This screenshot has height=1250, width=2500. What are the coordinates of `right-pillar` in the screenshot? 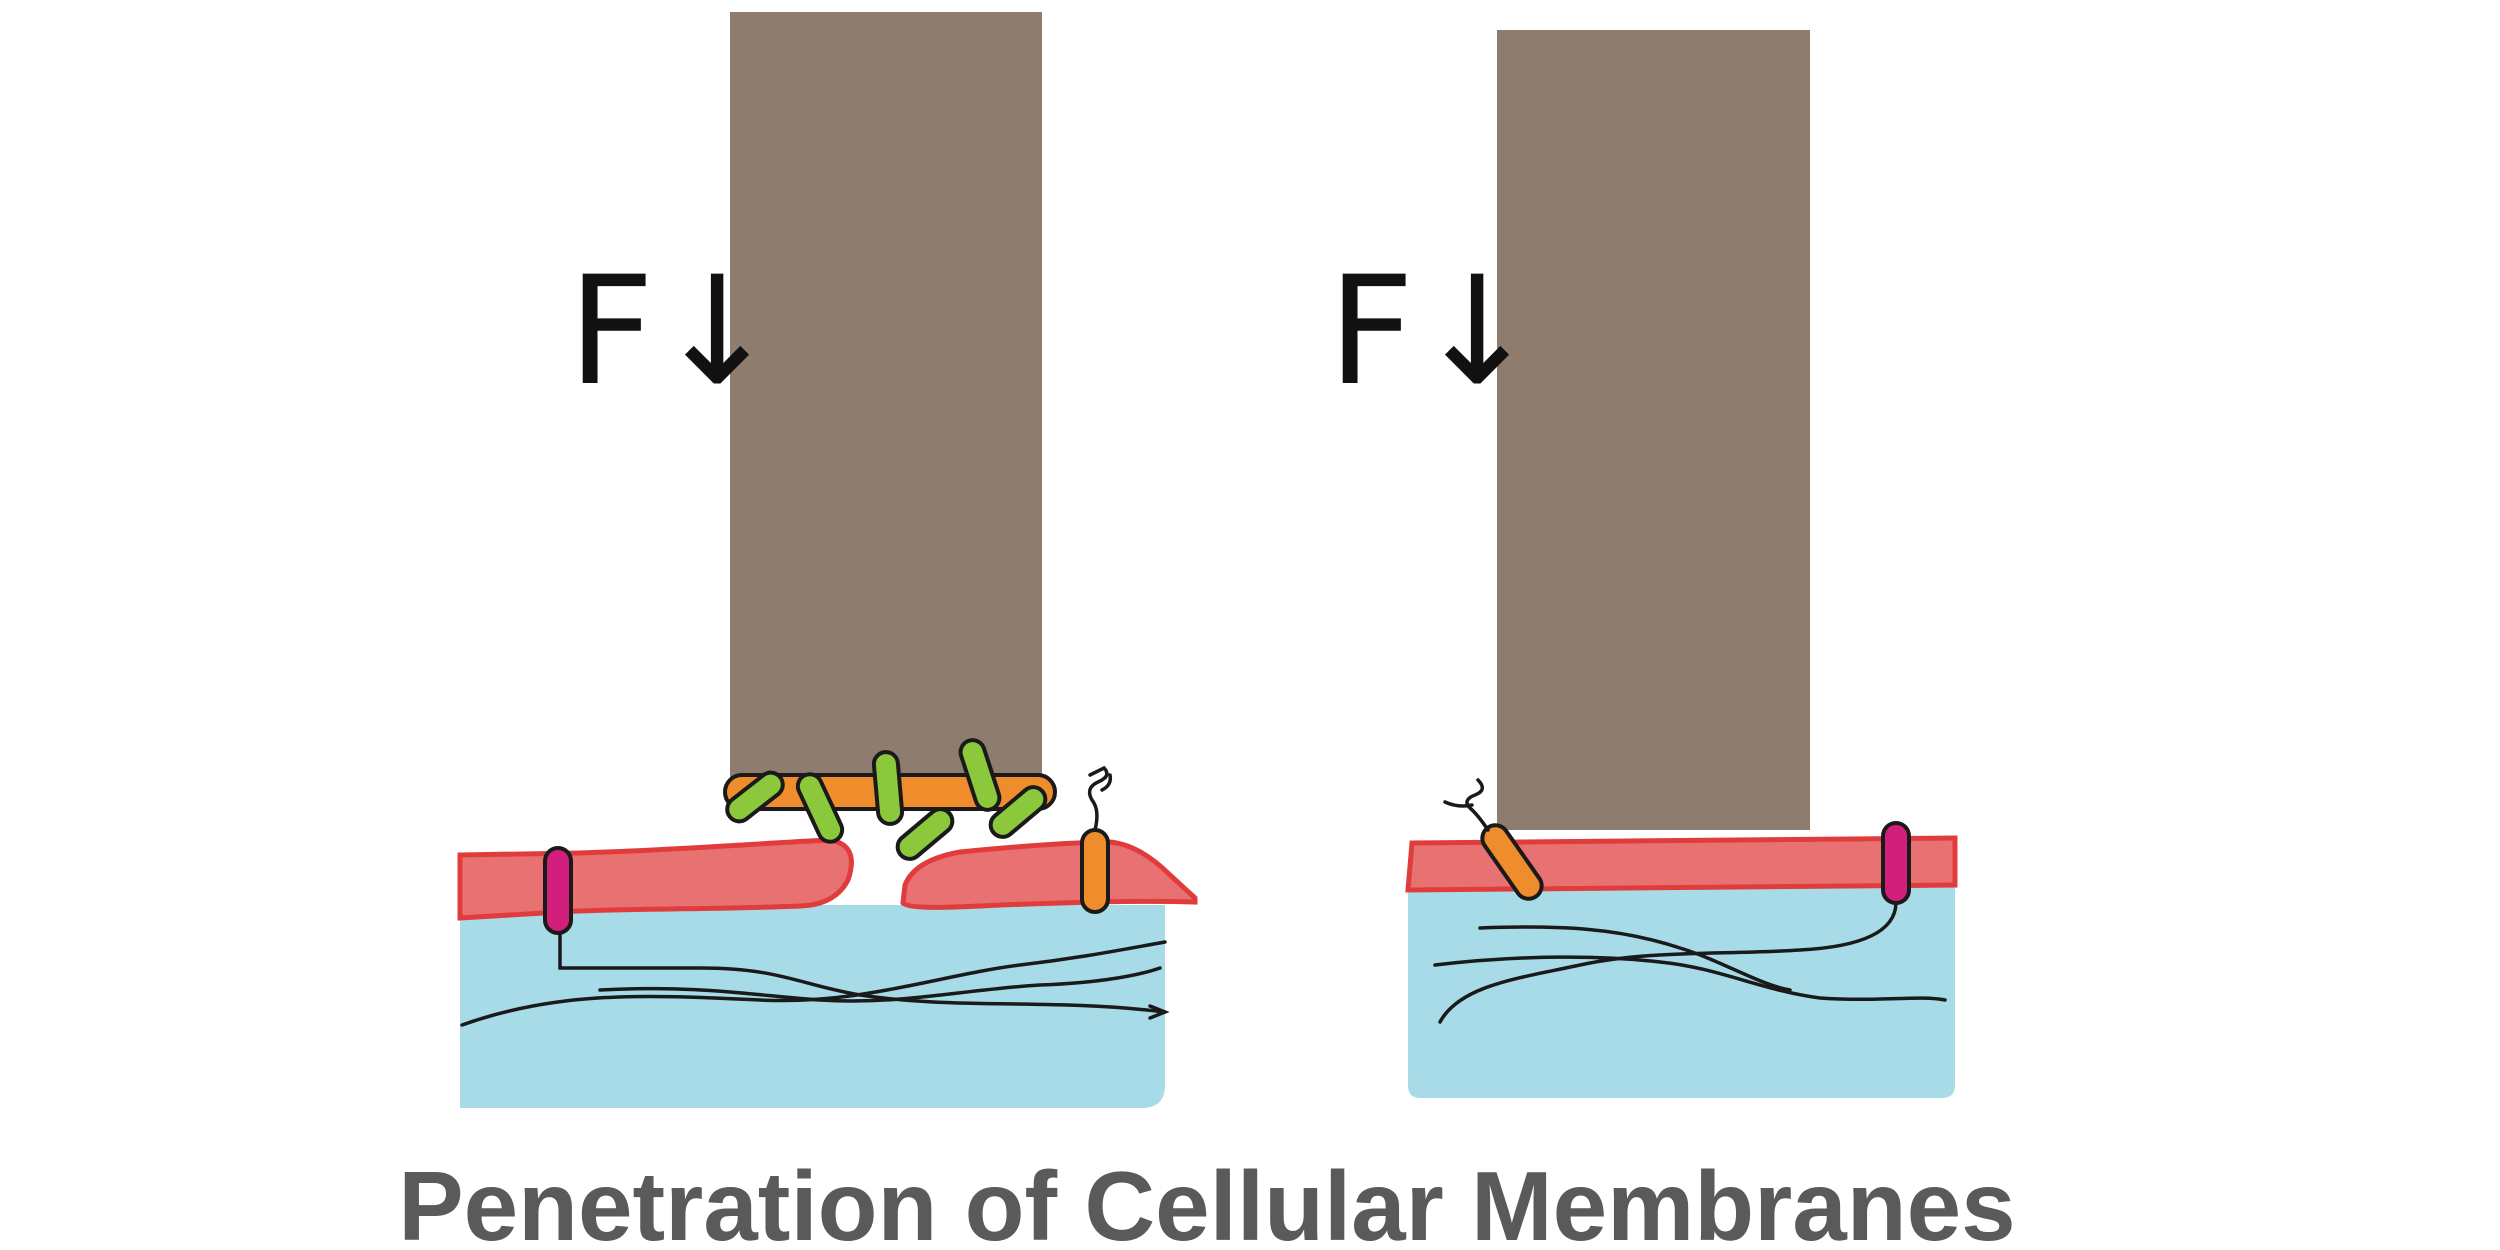 It's located at (1653, 430).